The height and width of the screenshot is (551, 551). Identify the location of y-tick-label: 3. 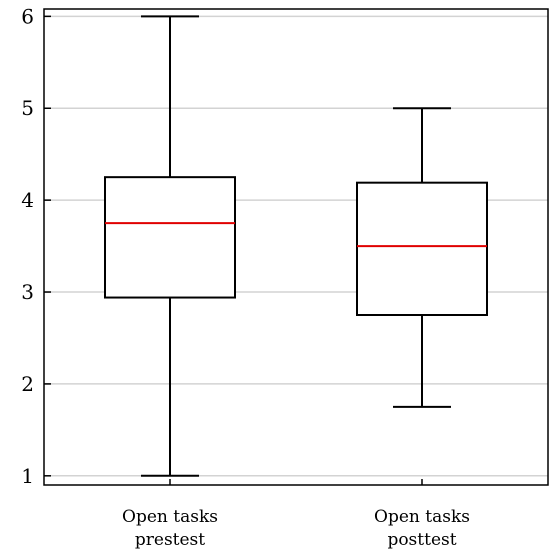
(27, 292).